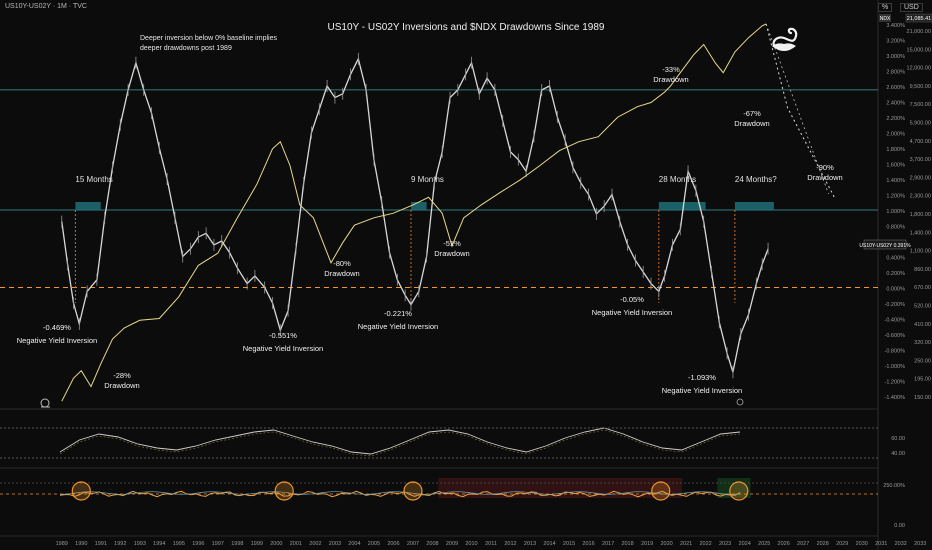  Describe the element at coordinates (666, 544) in the screenshot. I see `x-axis-tick: 2020` at that location.